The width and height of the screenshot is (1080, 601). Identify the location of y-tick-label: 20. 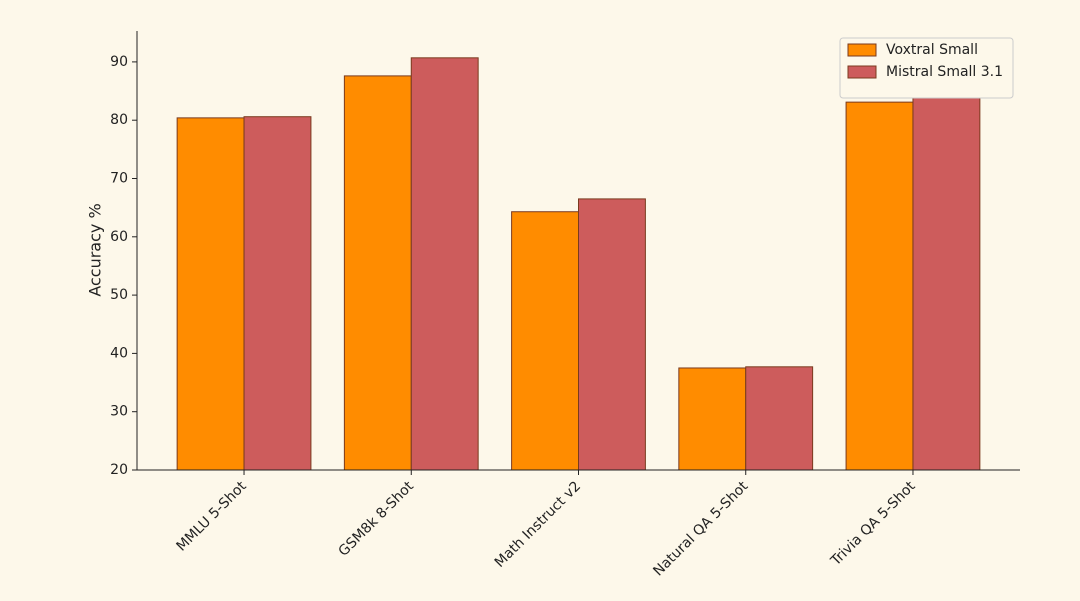
(119, 470).